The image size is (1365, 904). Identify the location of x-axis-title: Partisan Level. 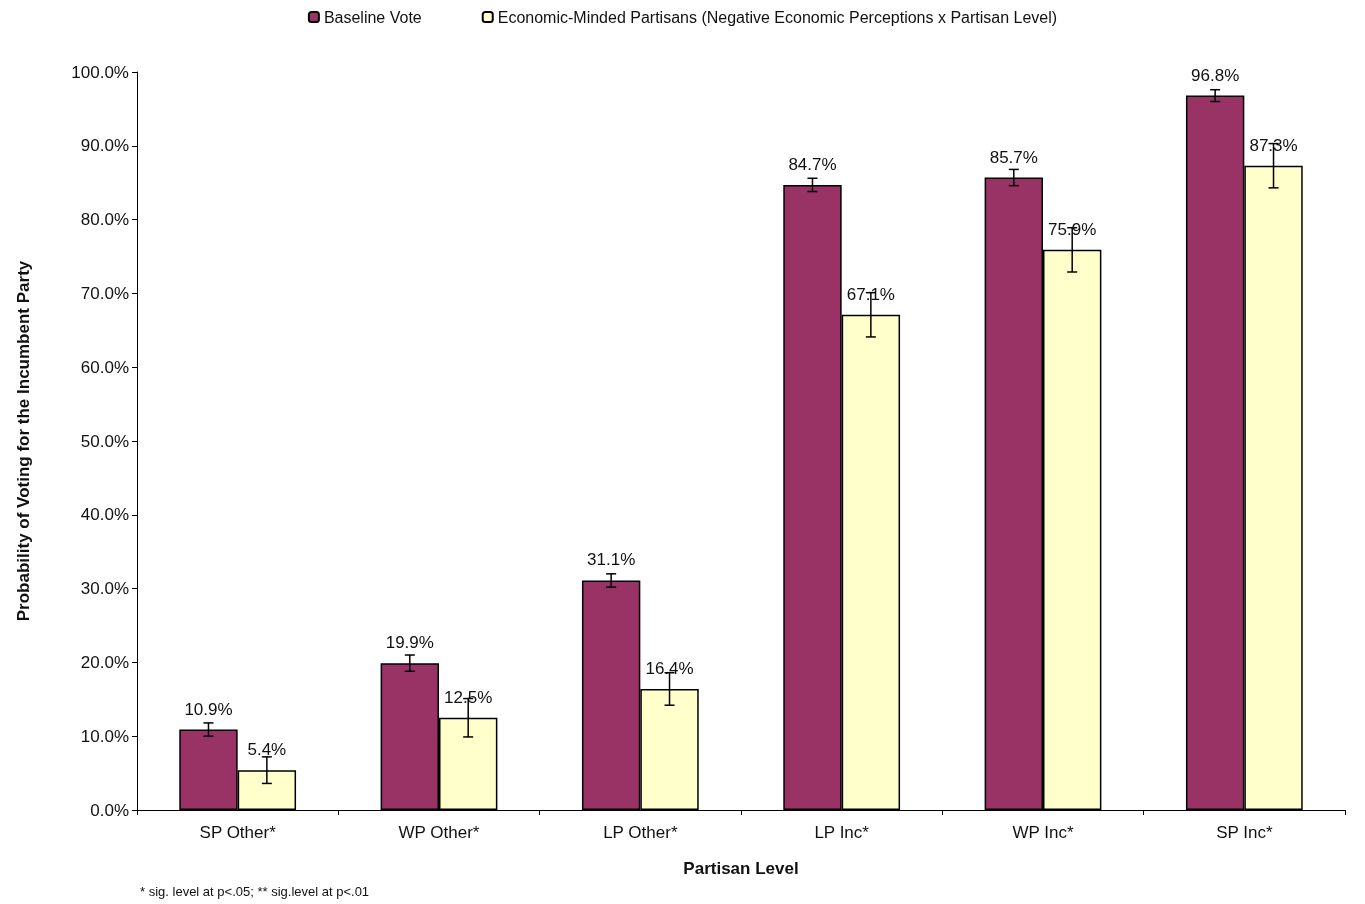
(741, 868).